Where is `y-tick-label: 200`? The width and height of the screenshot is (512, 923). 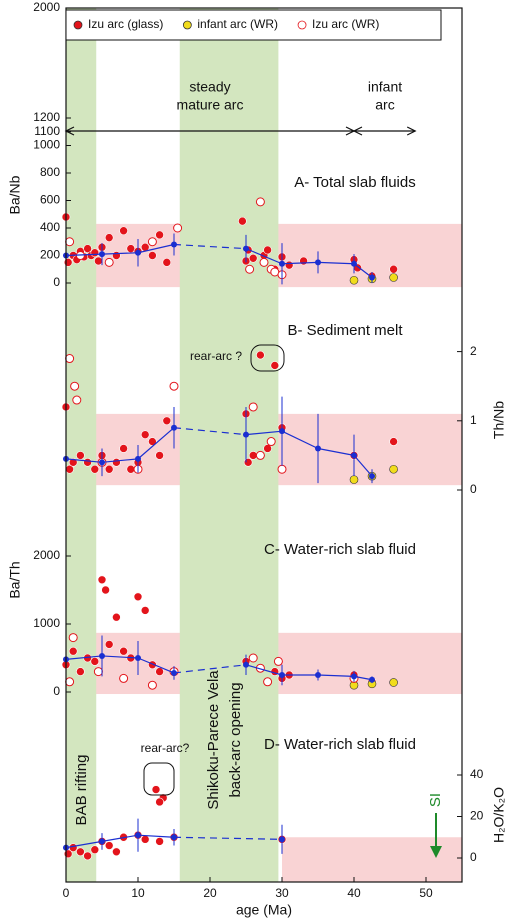 y-tick-label: 200 is located at coordinates (50, 255).